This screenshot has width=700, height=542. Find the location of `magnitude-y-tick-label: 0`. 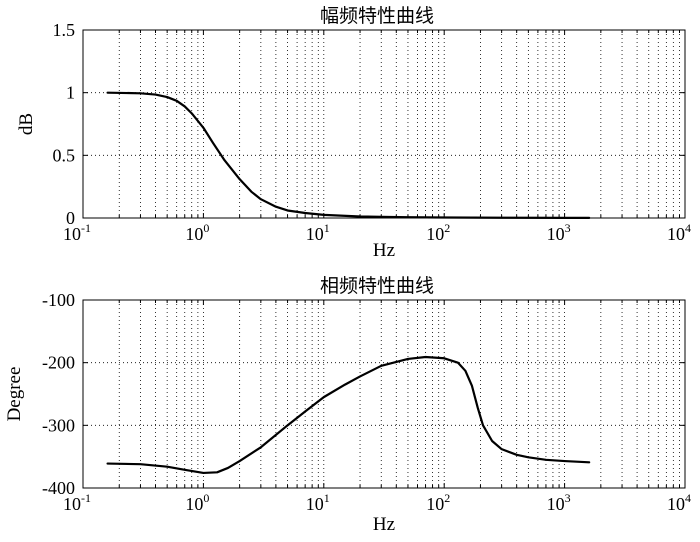

magnitude-y-tick-label: 0 is located at coordinates (70, 218).